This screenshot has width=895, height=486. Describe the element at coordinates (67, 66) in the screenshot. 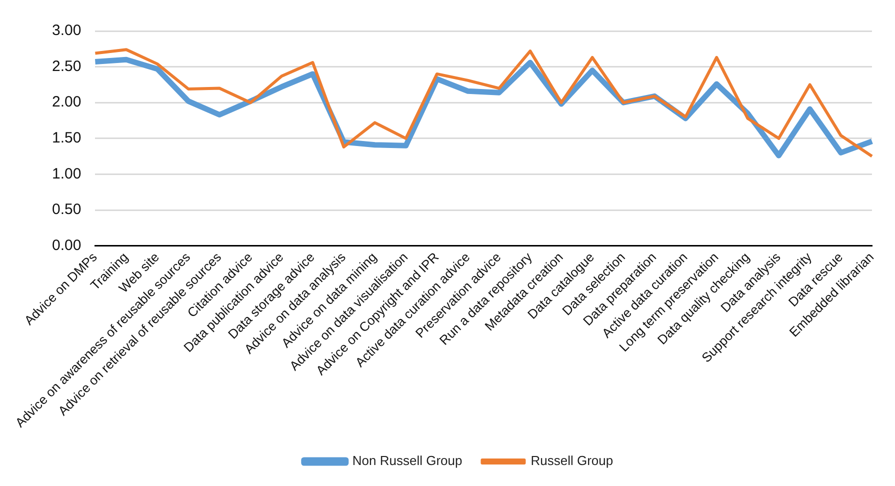

I see `y-tick-label: 2.50` at that location.